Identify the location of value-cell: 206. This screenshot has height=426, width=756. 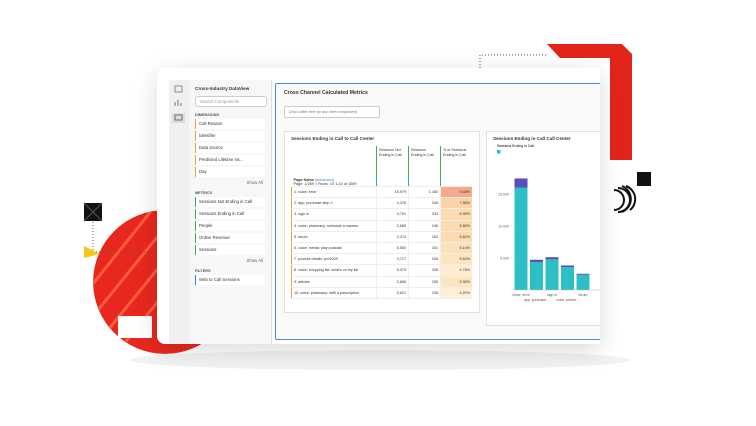
(424, 259).